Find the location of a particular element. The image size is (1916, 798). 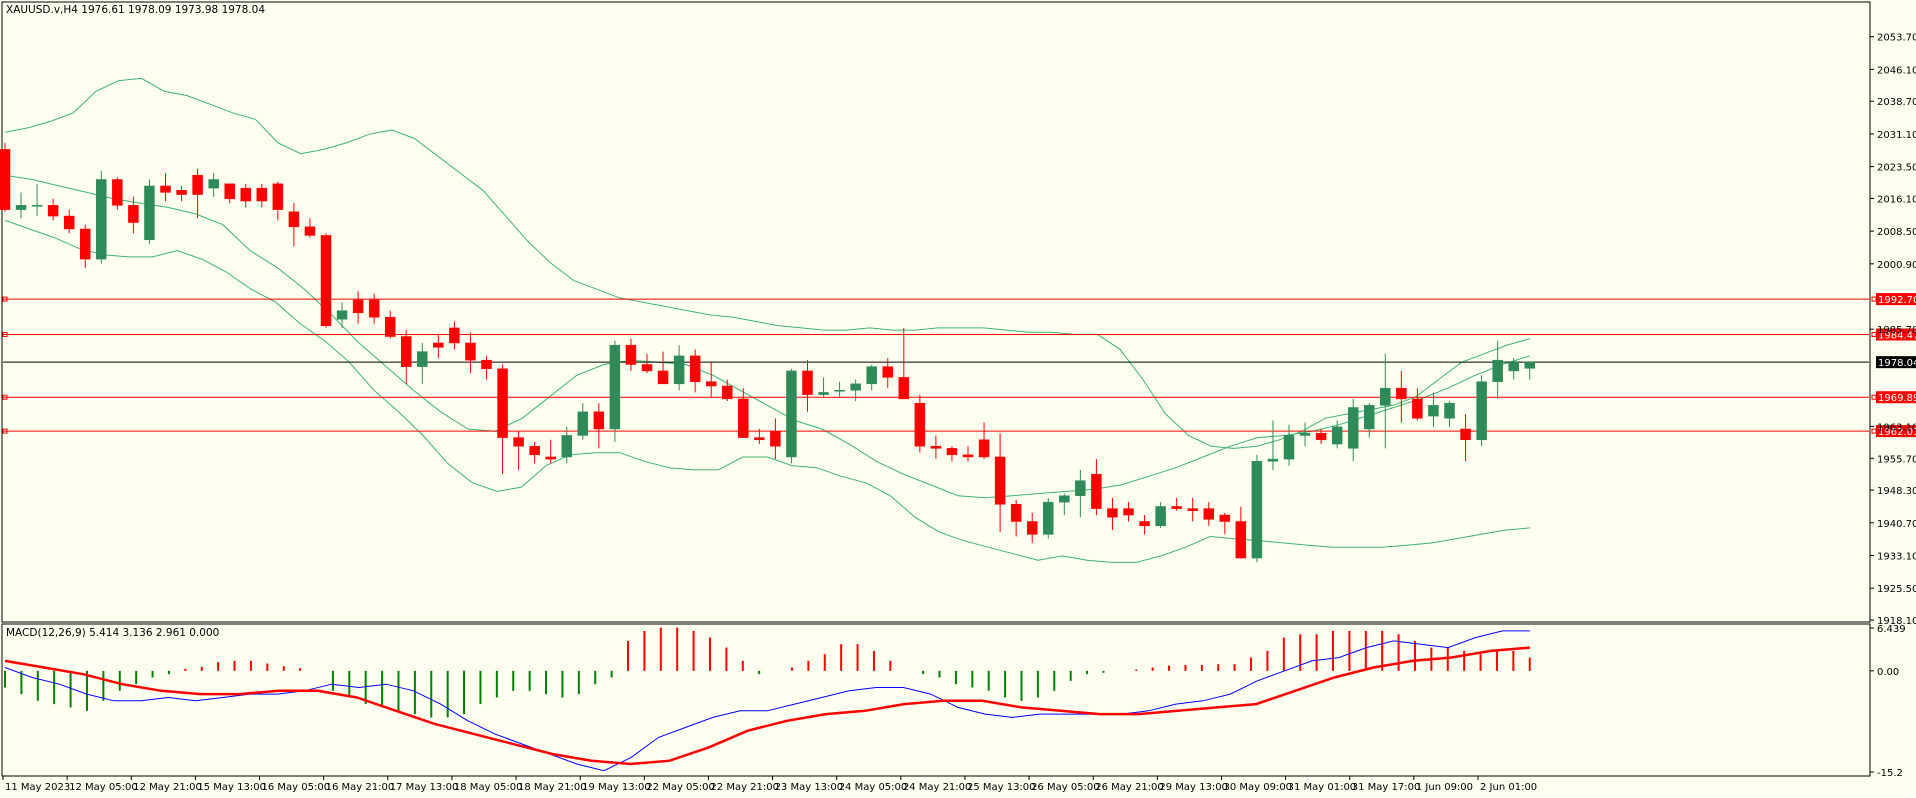

time-axis-label: 18 May 05:00 is located at coordinates (488, 787).